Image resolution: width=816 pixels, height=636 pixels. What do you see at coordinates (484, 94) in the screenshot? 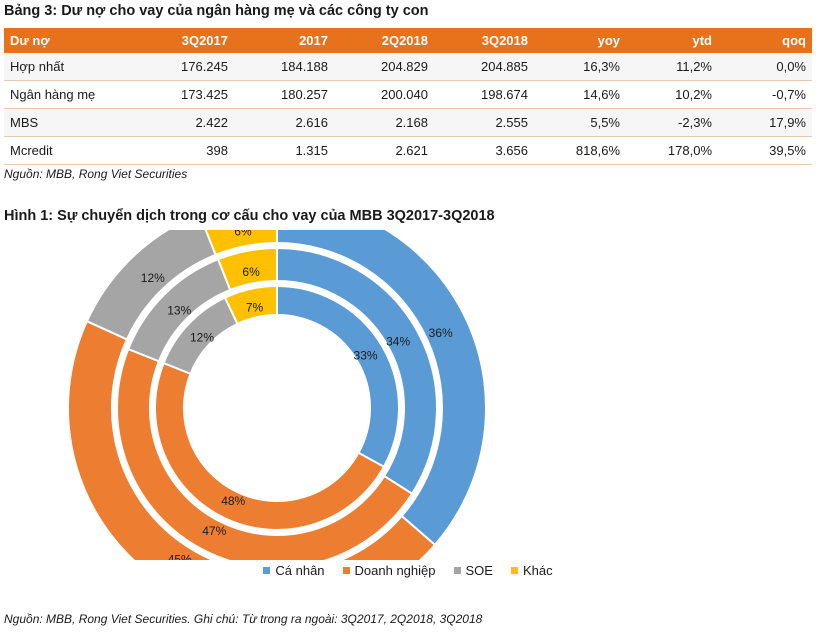
I see `table-cell: 198.674` at bounding box center [484, 94].